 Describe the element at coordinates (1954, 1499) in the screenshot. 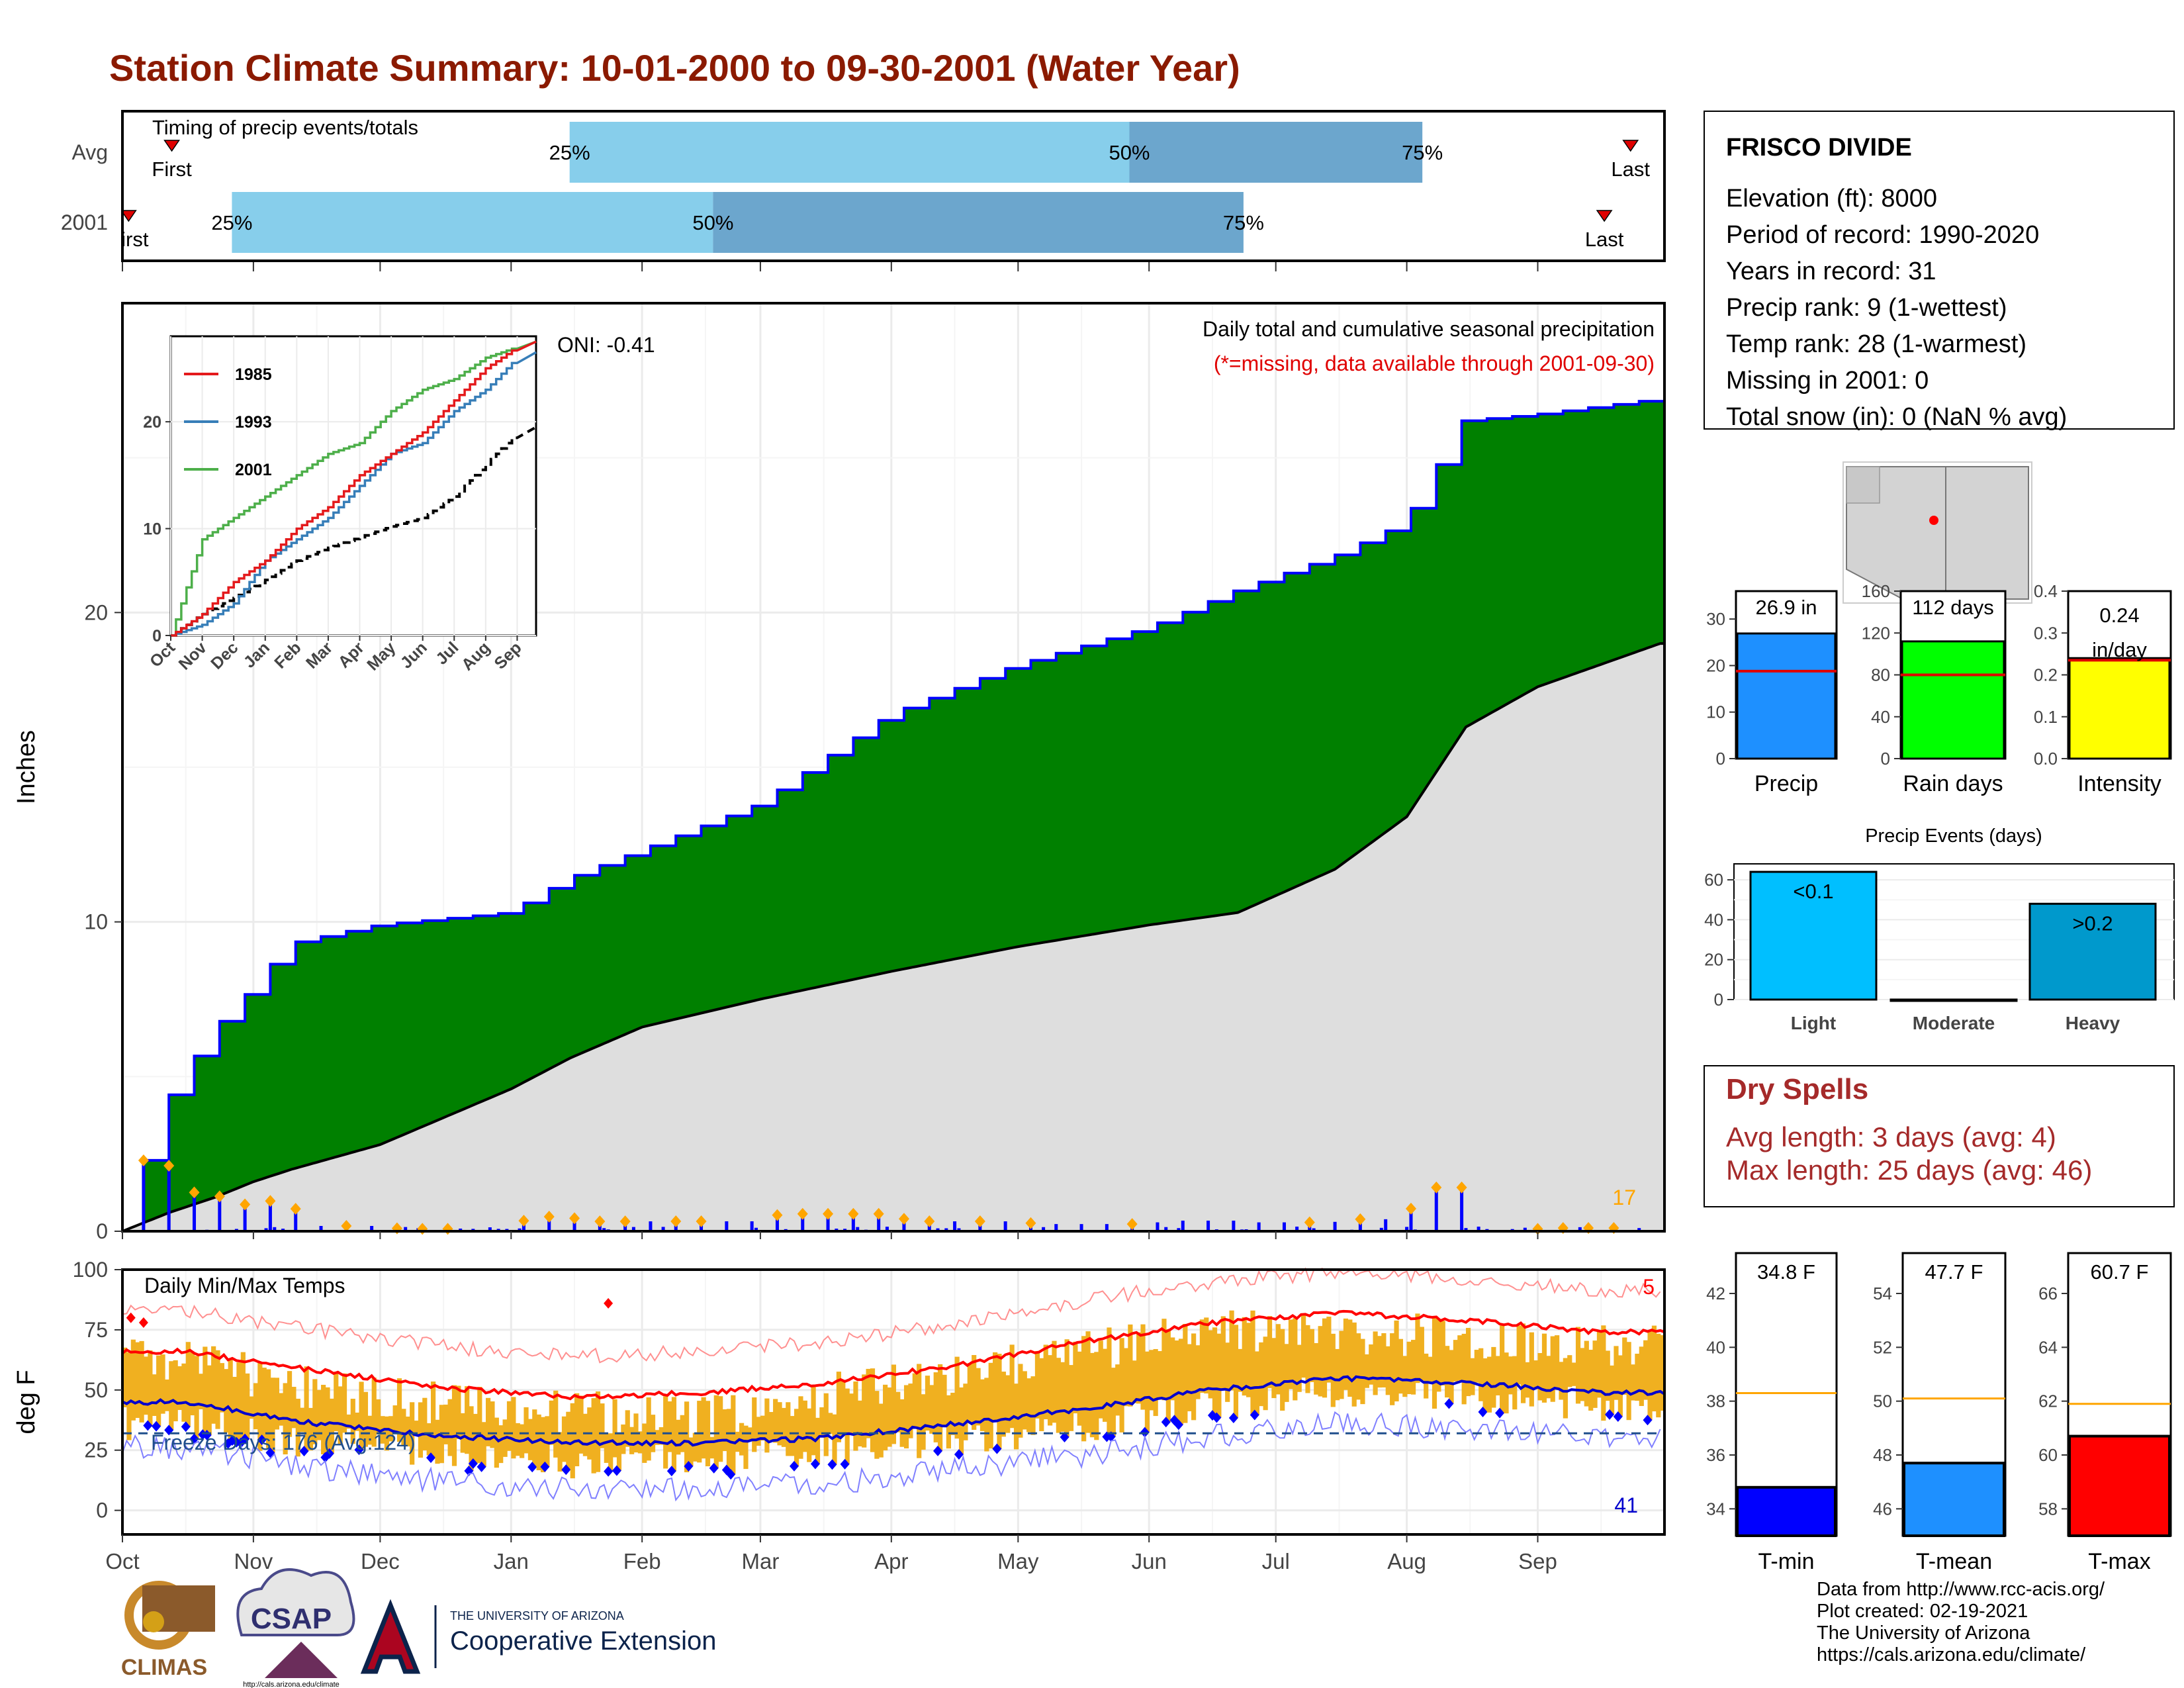

I see `temp-bar-t-mean` at that location.